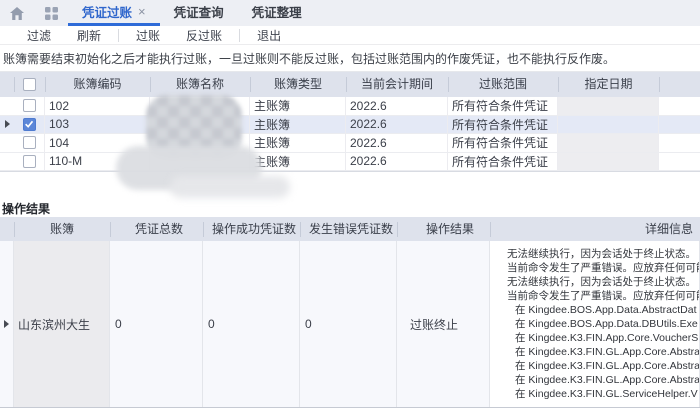  What do you see at coordinates (156, 229) in the screenshot?
I see `col-header-voucher-total: 凭证总数` at bounding box center [156, 229].